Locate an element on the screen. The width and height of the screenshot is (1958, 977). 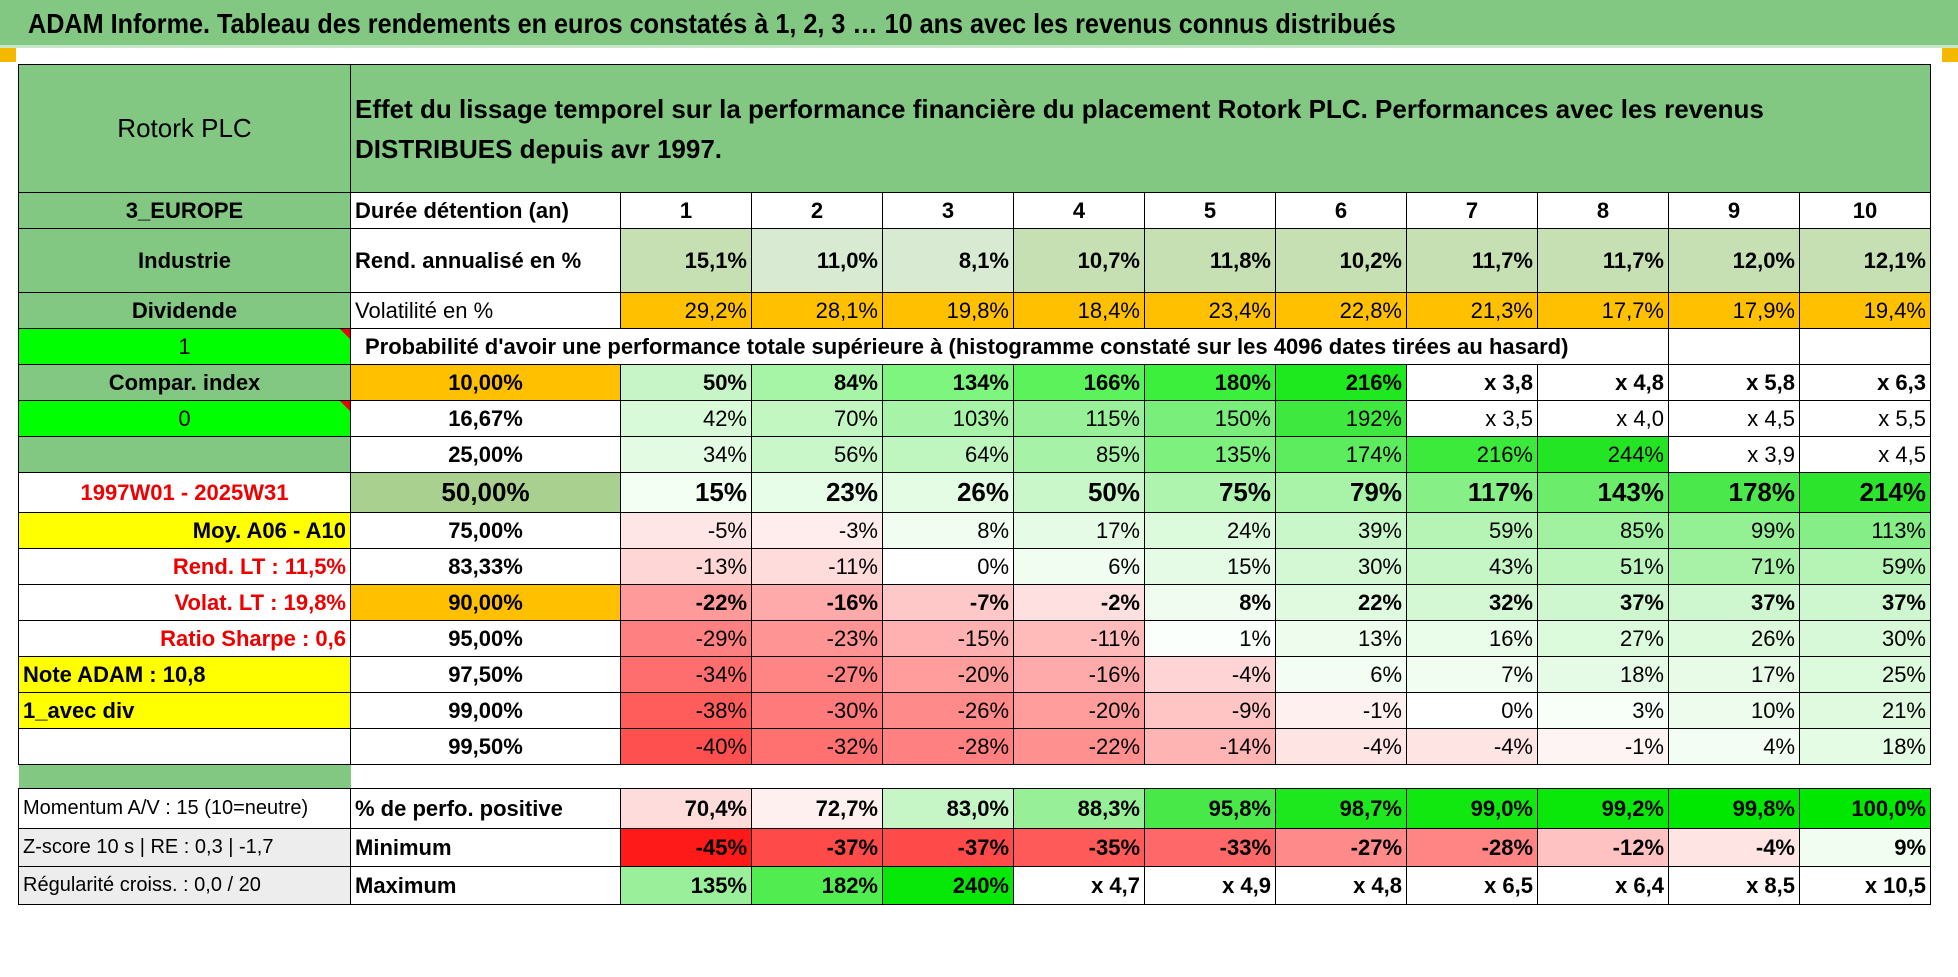
prob-threshold: 75,00% is located at coordinates (485, 530).